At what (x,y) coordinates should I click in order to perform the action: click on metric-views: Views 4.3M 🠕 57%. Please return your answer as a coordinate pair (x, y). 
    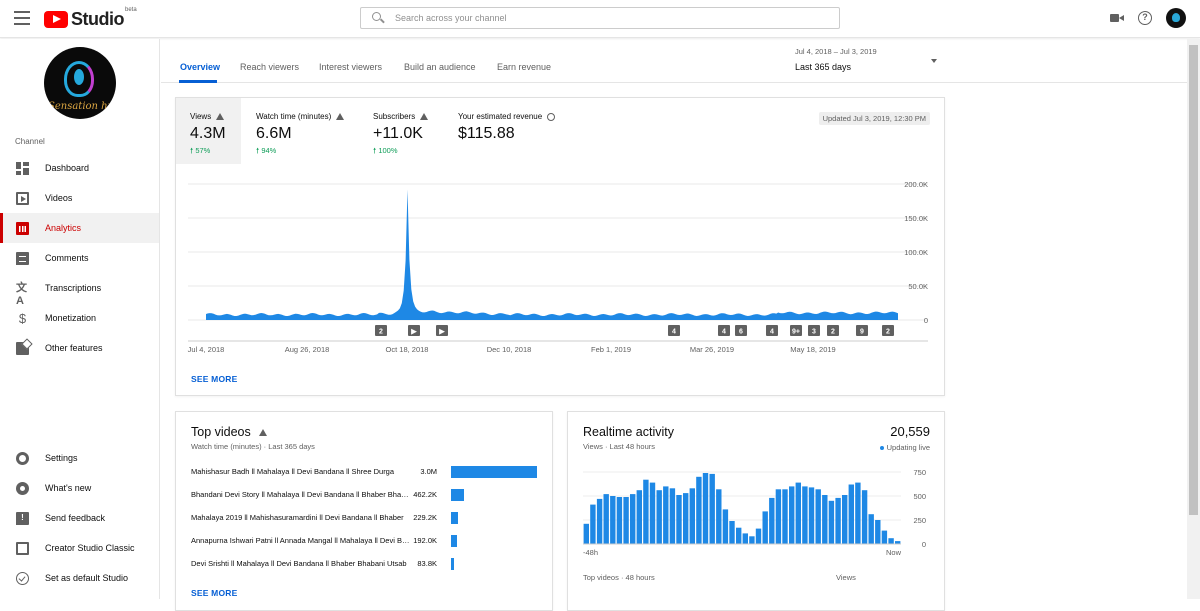
    Looking at the image, I should click on (208, 131).